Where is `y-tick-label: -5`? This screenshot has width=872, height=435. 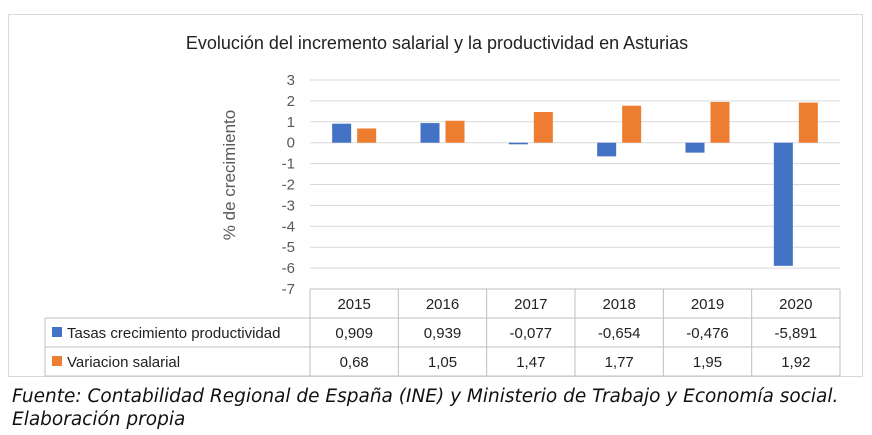 y-tick-label: -5 is located at coordinates (288, 247).